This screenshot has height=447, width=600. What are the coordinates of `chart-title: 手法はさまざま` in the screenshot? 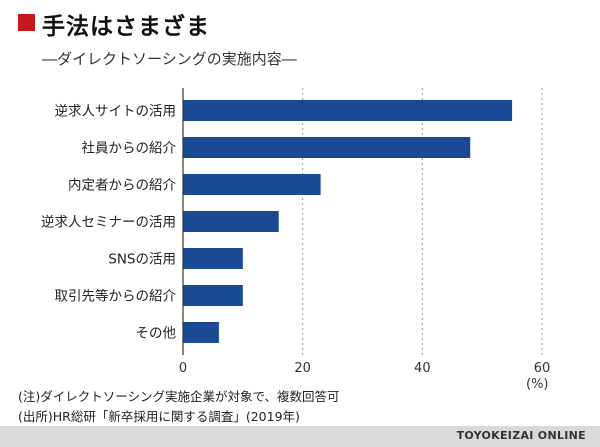 It's located at (126, 27).